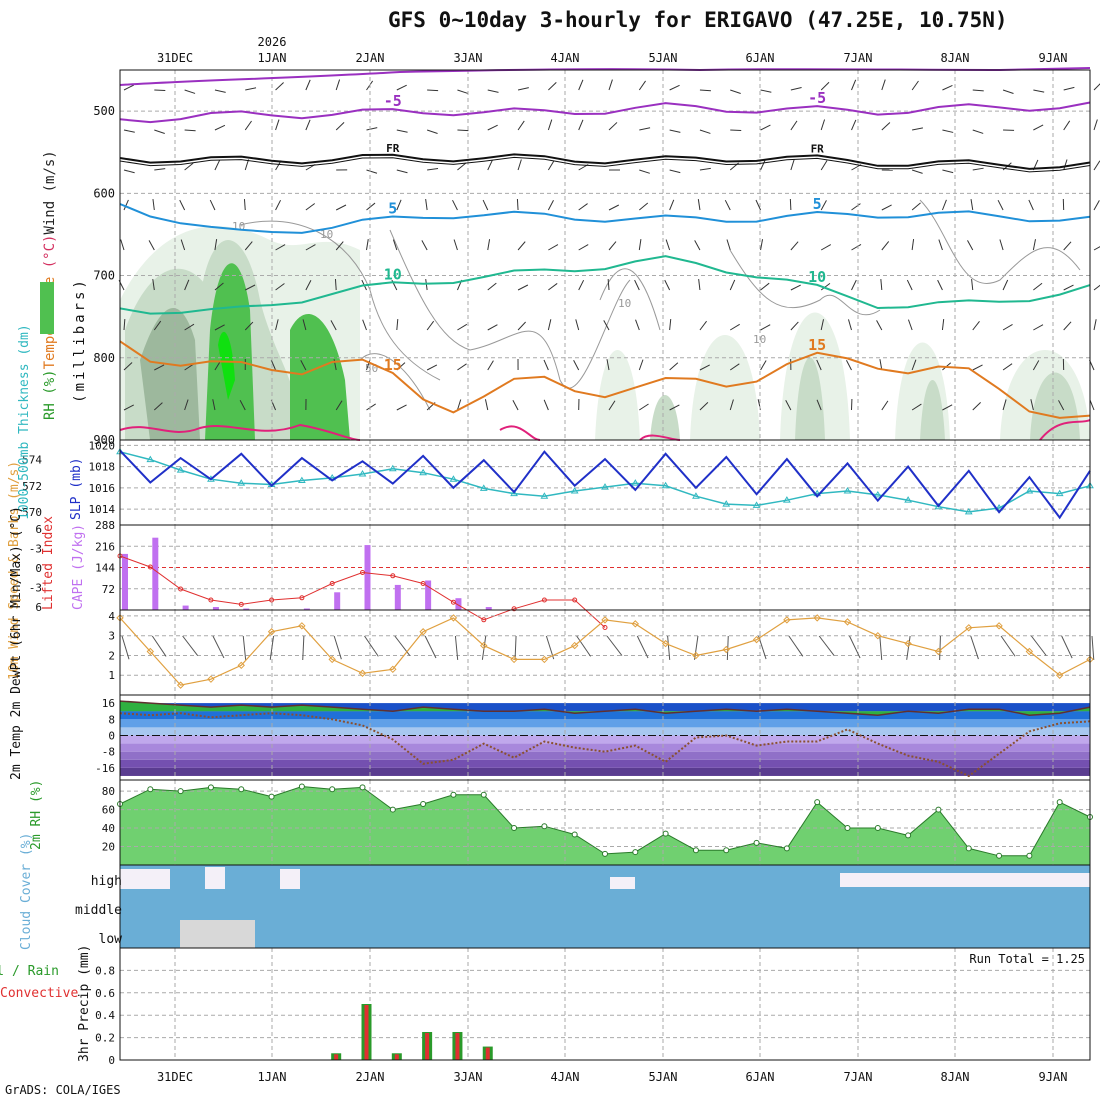  What do you see at coordinates (38, 568) in the screenshot?
I see `li-tick-label: 0` at bounding box center [38, 568].